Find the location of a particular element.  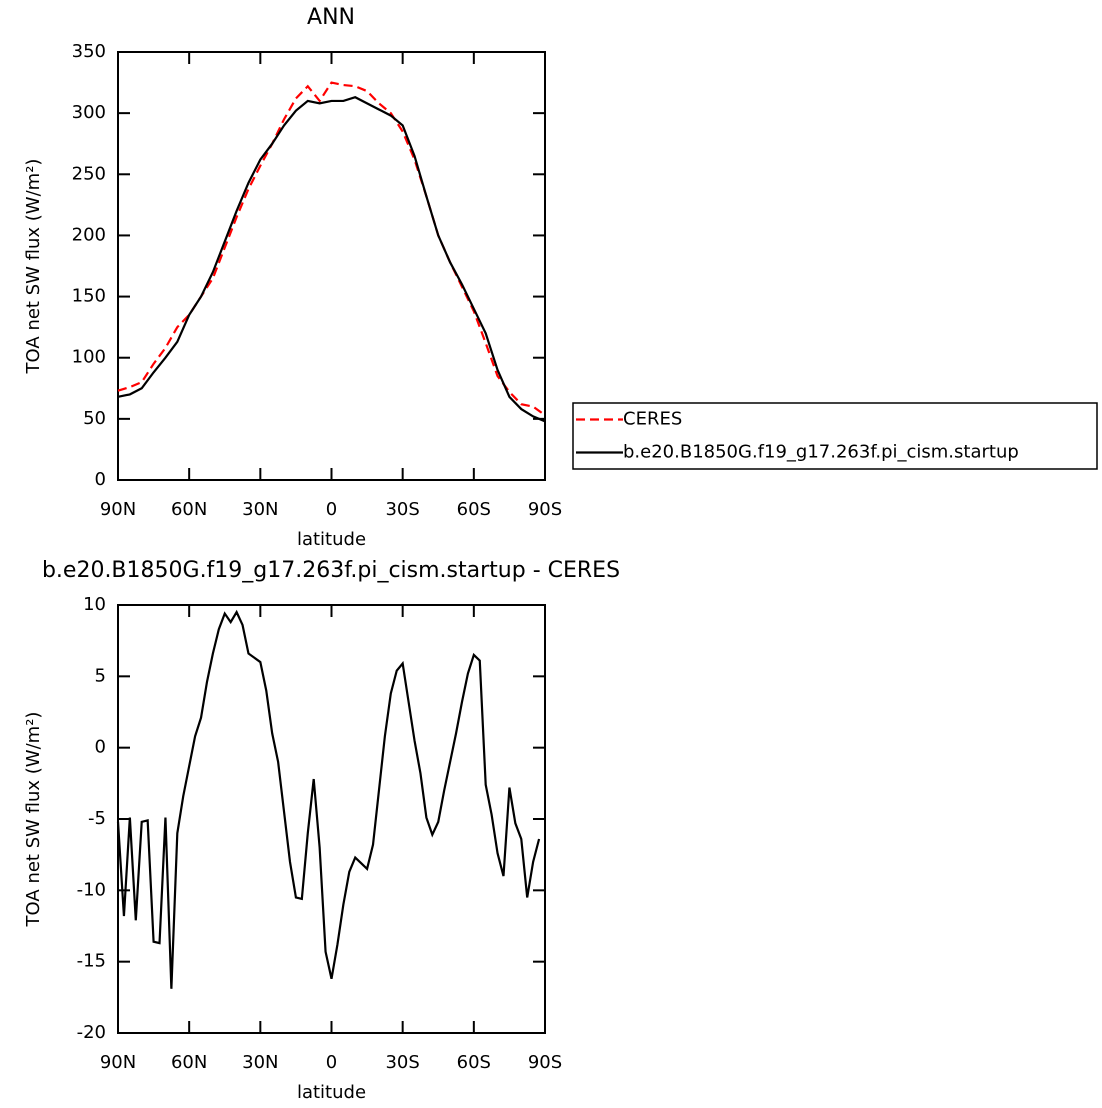

y-tick-label: 250 is located at coordinates (89, 173).